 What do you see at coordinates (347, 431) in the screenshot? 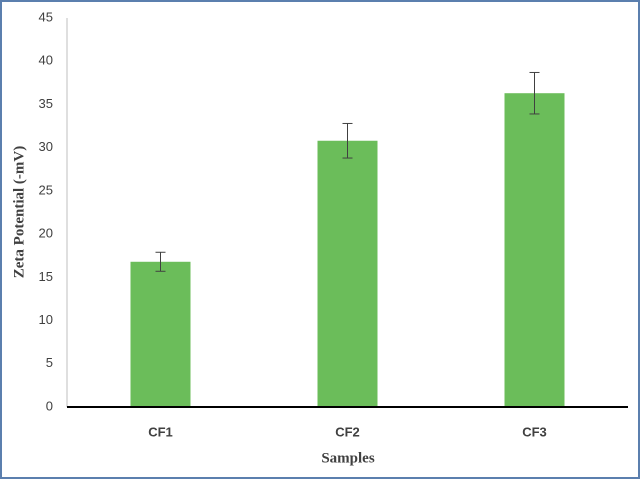
I see `x-tick-label: CF2` at bounding box center [347, 431].